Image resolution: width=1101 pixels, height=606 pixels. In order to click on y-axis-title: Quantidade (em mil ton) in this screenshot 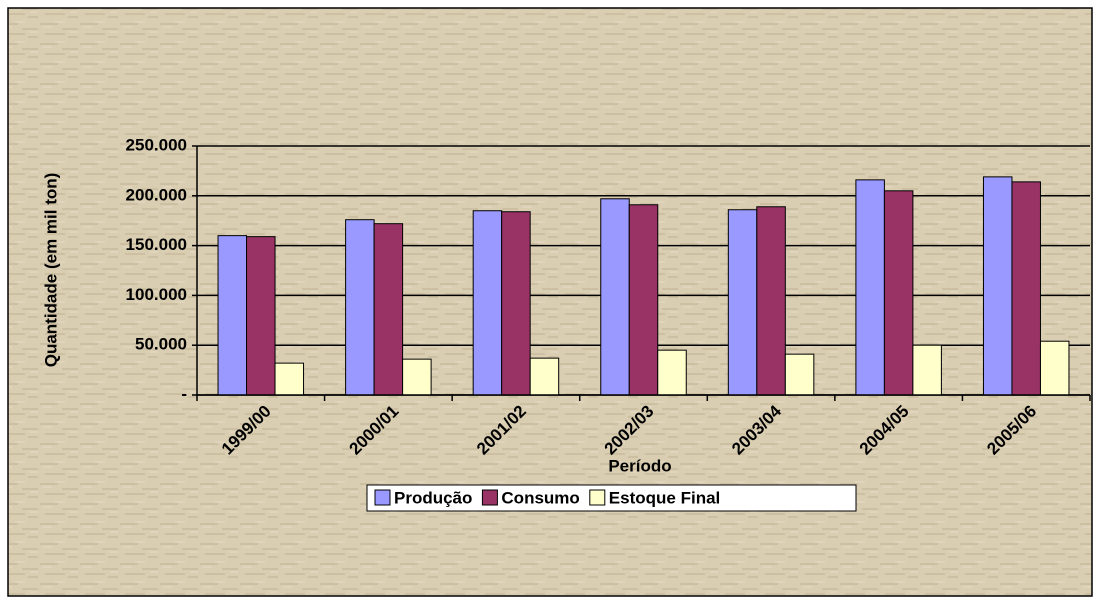, I will do `click(50, 270)`.